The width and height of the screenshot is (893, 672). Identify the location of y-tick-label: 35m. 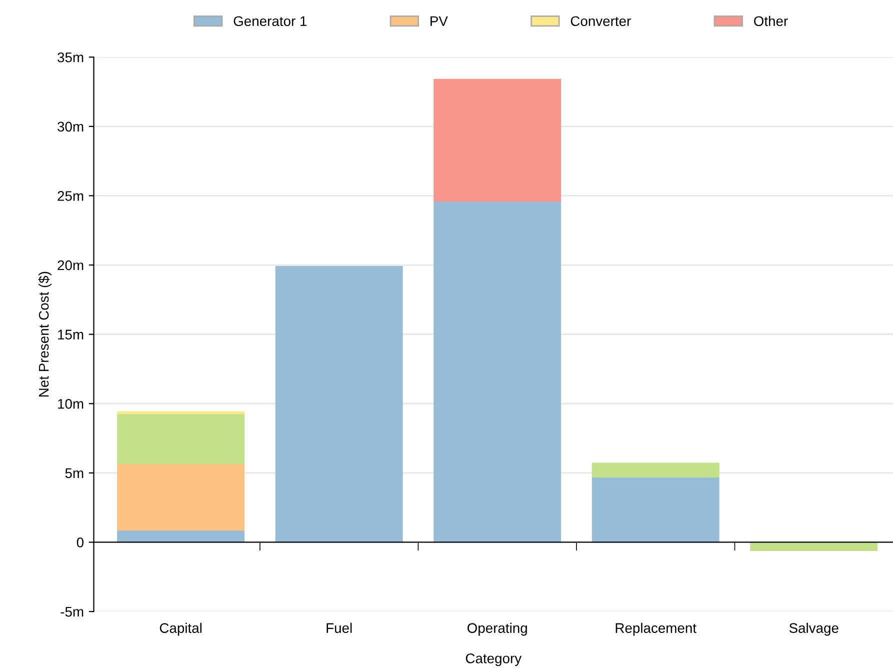
(71, 57).